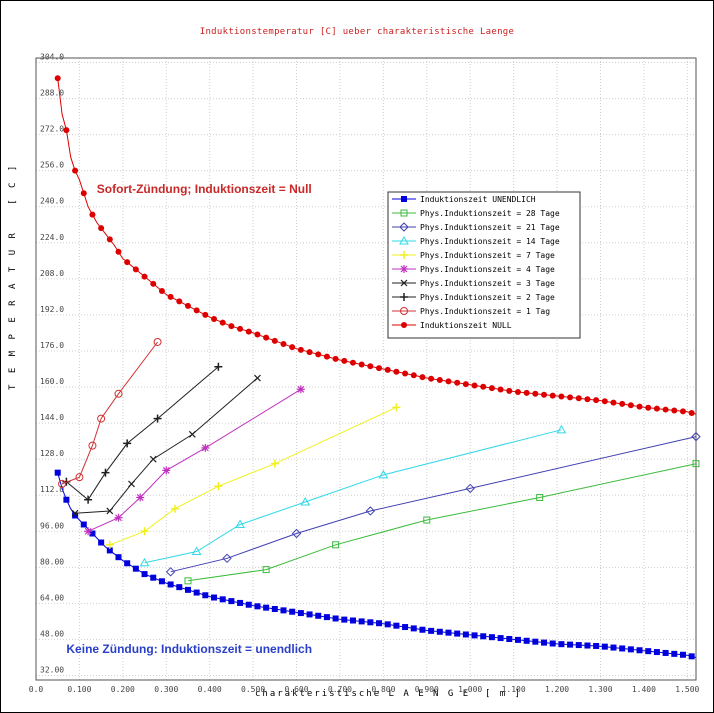  Describe the element at coordinates (473, 297) in the screenshot. I see `legend-item: Phys.Induktionszeit = 2 Tage` at that location.